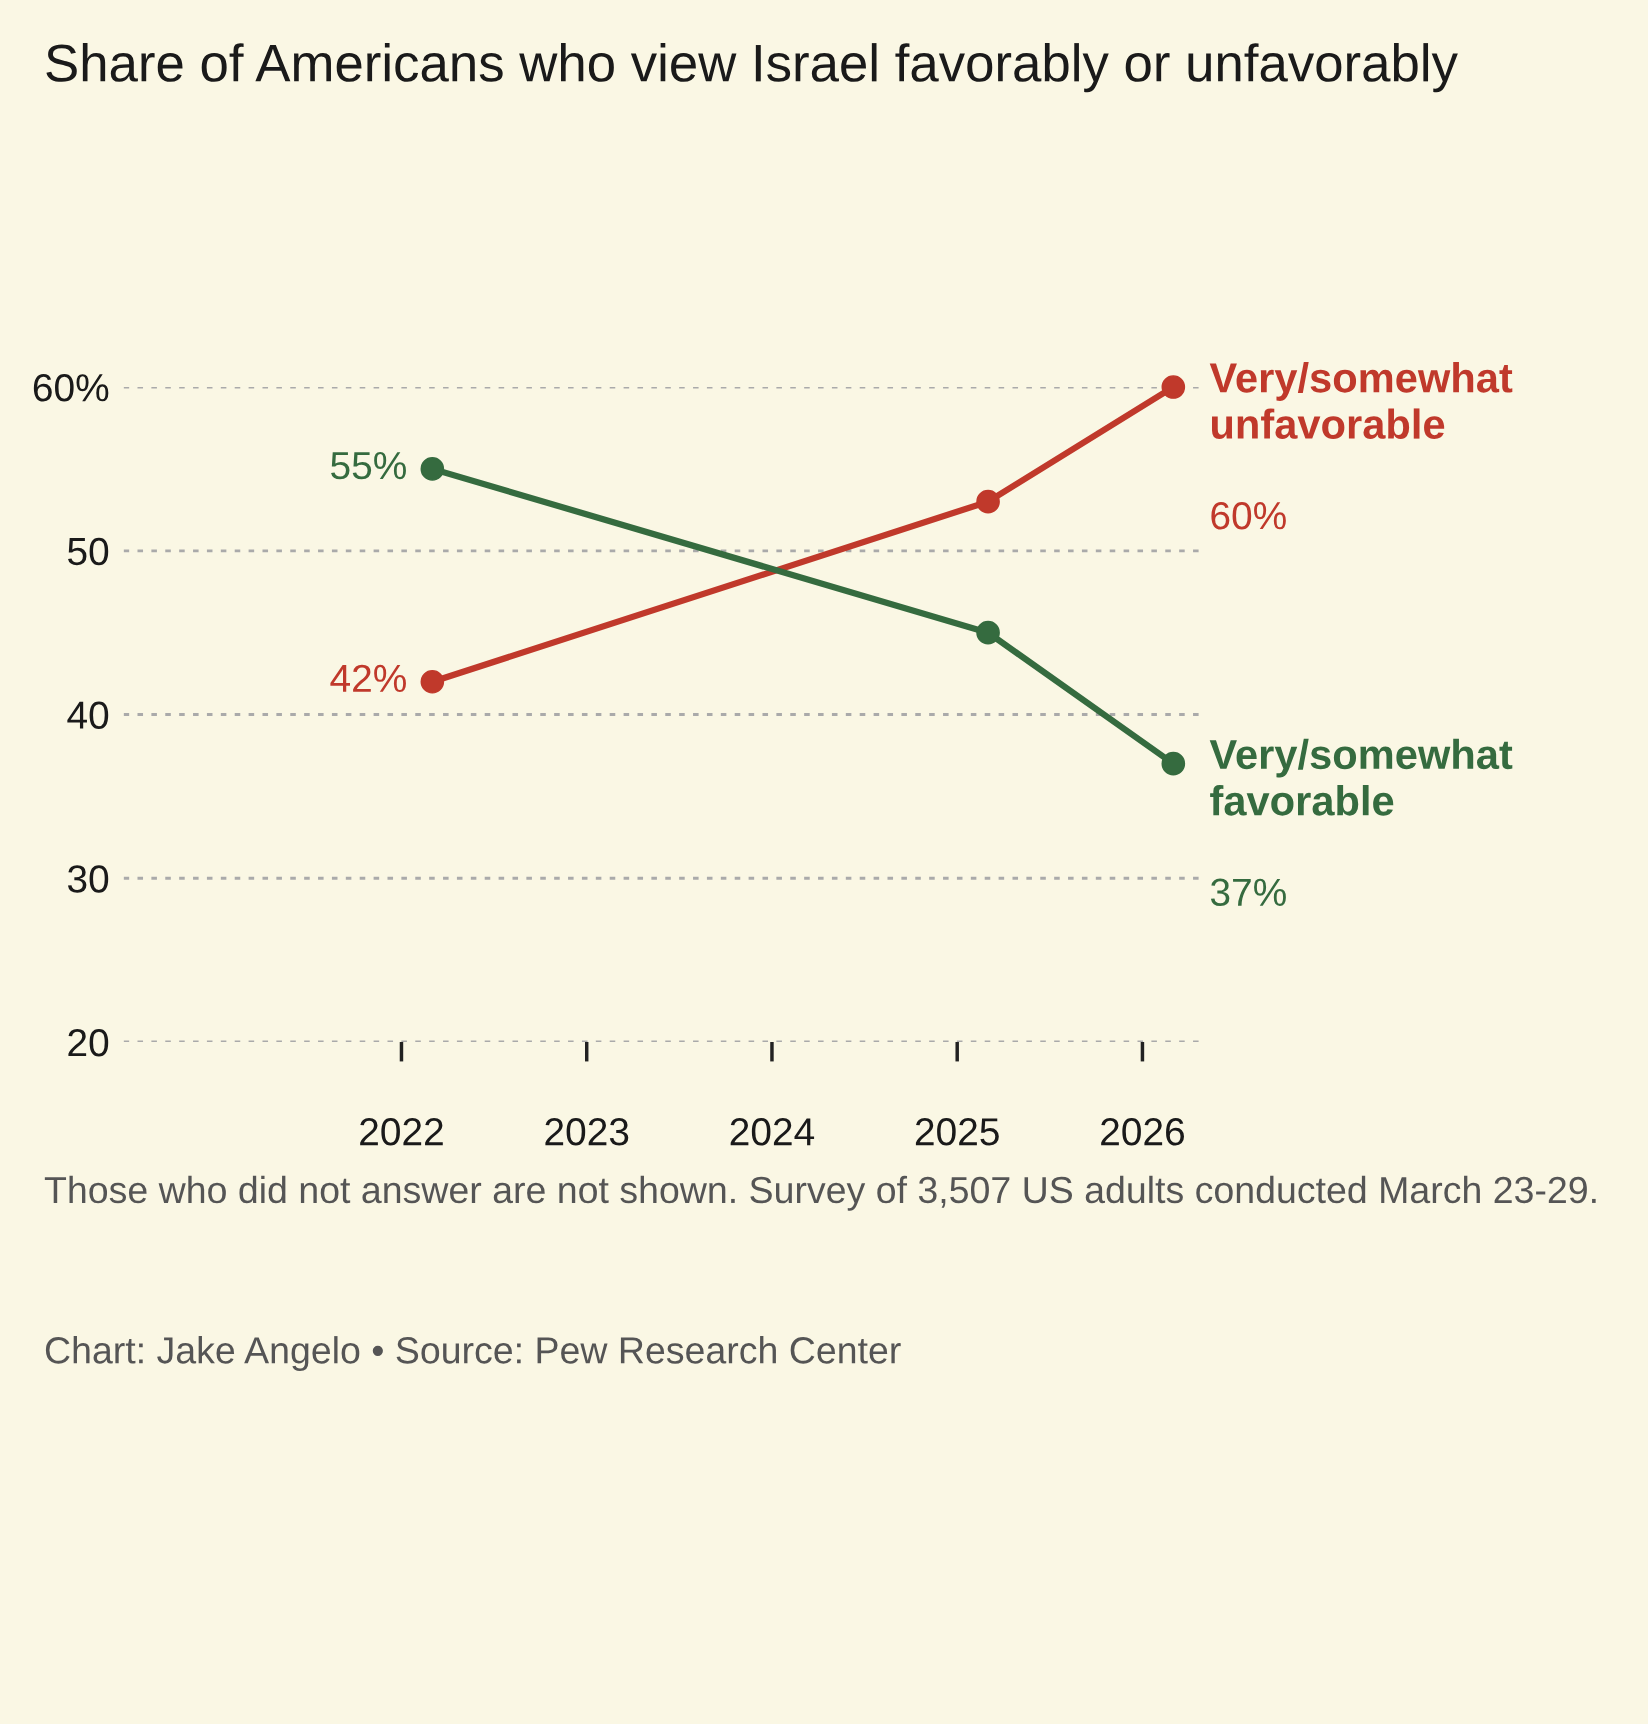 Image resolution: width=1648 pixels, height=1724 pixels. I want to click on y-tick-label: 40, so click(88, 715).